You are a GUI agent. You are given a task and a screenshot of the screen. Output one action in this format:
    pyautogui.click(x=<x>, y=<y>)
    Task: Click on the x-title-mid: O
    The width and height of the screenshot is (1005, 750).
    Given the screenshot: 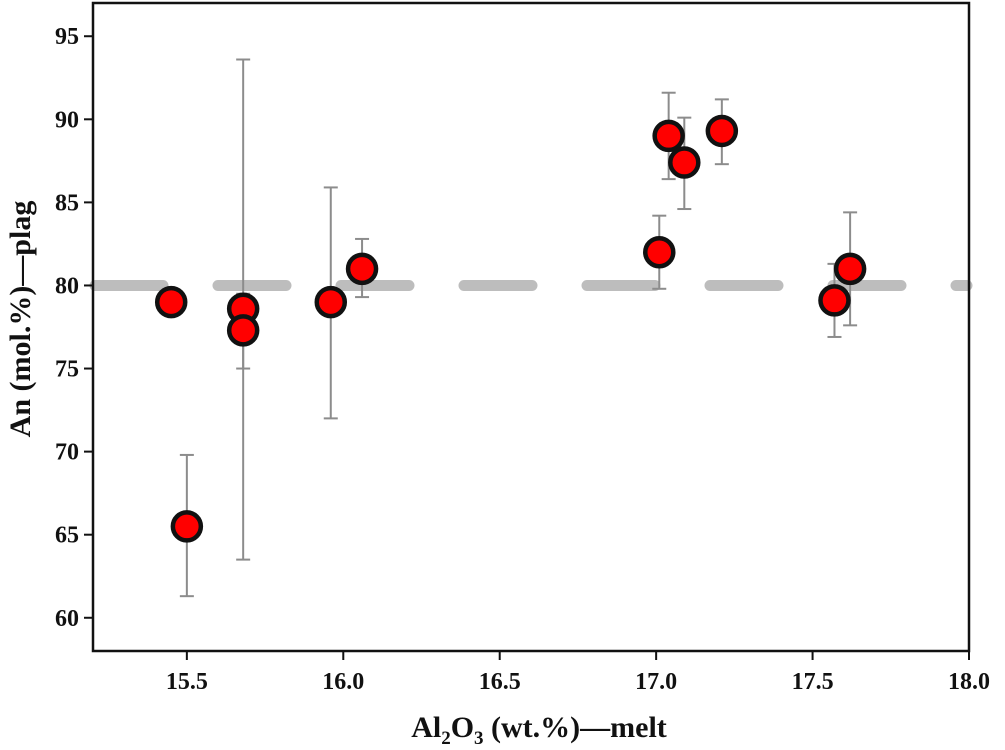 What is the action you would take?
    pyautogui.click(x=462, y=727)
    